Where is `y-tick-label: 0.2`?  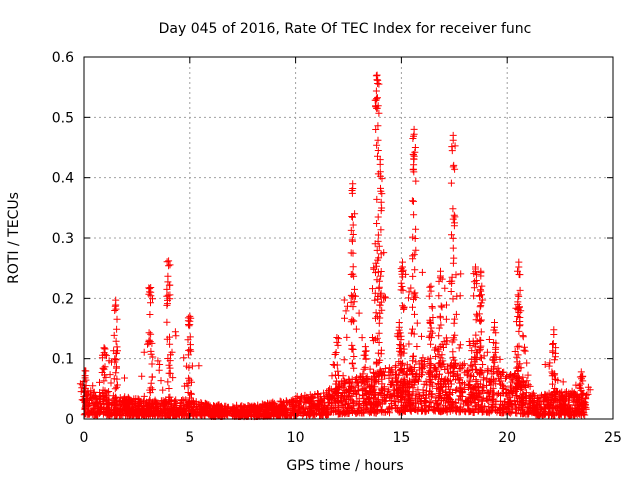
y-tick-label: 0.2 is located at coordinates (63, 299).